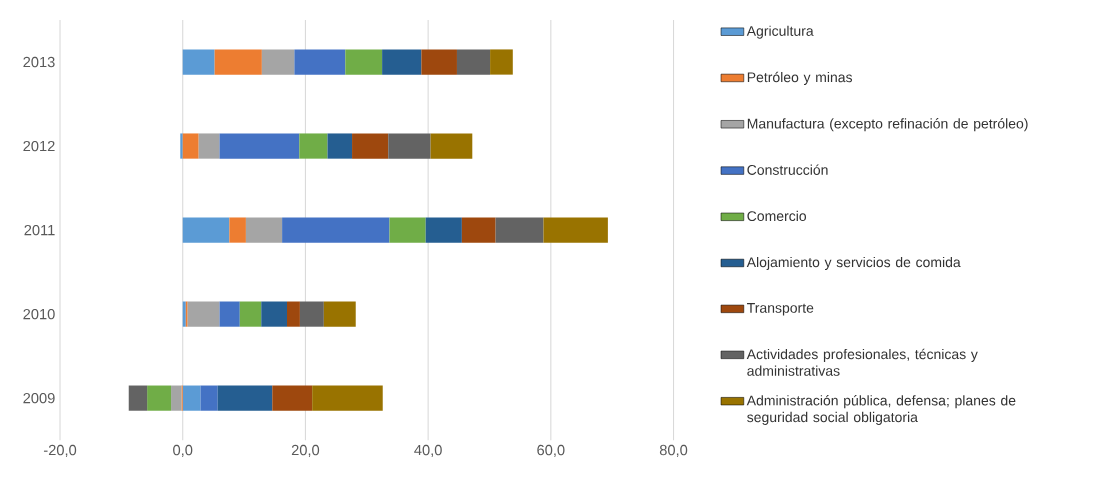  Describe the element at coordinates (673, 451) in the screenshot. I see `x-tick-label: 80,0` at that location.